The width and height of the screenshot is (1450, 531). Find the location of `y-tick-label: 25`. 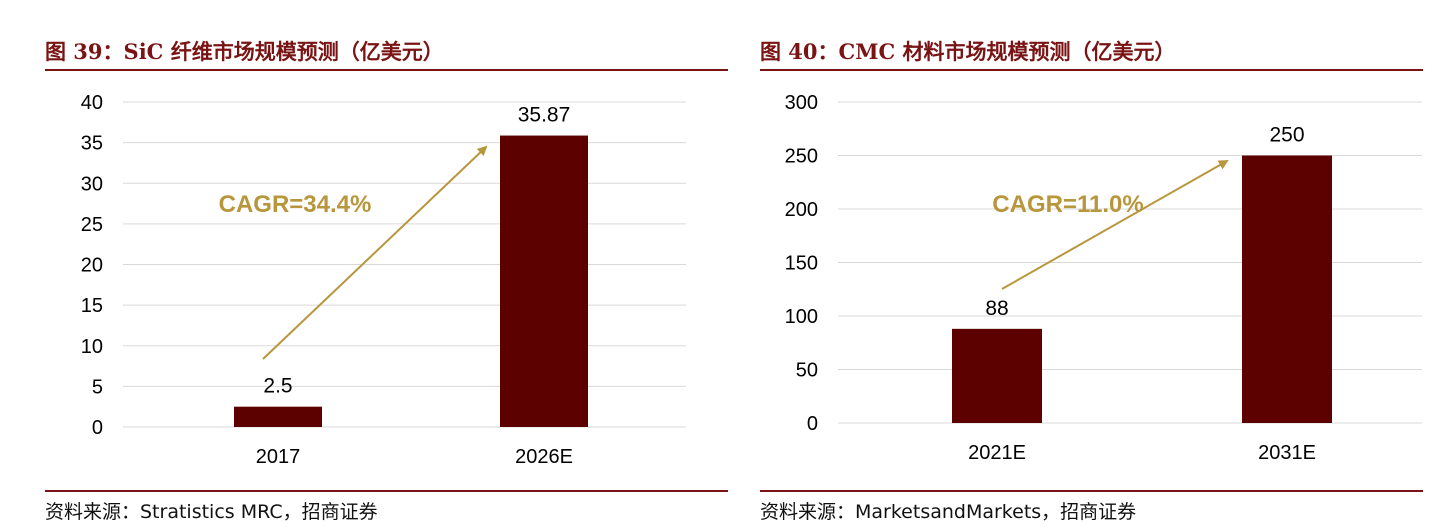

y-tick-label: 25 is located at coordinates (92, 225).